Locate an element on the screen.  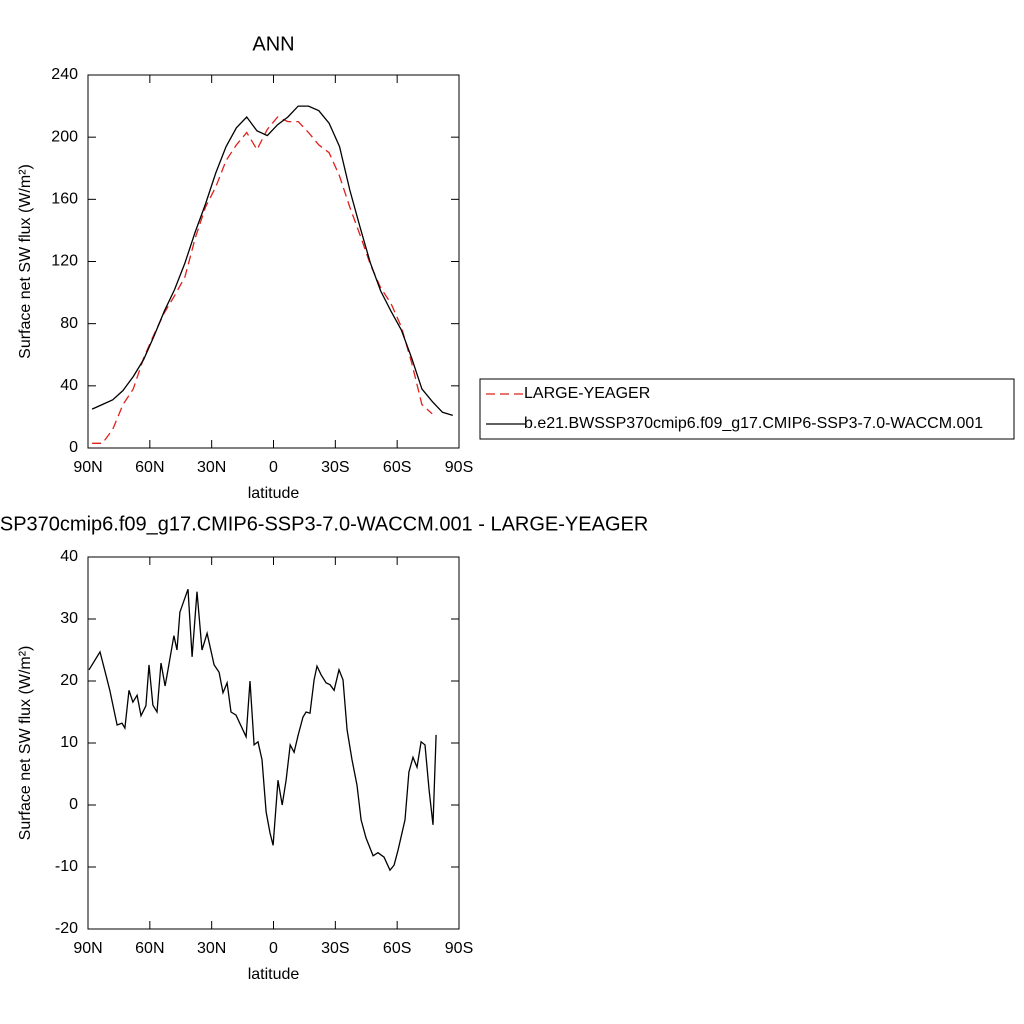
y-tick-label: 10 is located at coordinates (69, 742).